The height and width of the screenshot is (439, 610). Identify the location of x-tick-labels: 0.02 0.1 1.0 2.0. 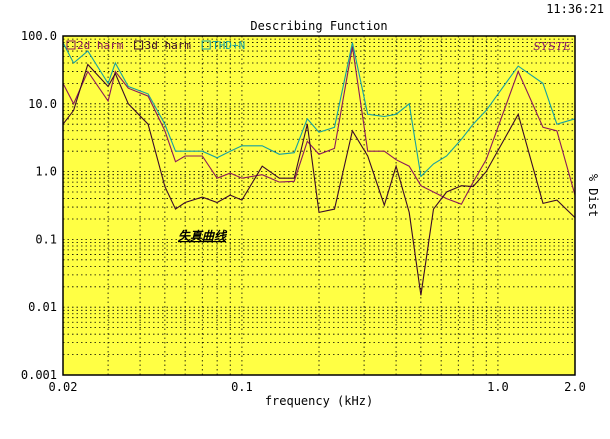
(317, 387).